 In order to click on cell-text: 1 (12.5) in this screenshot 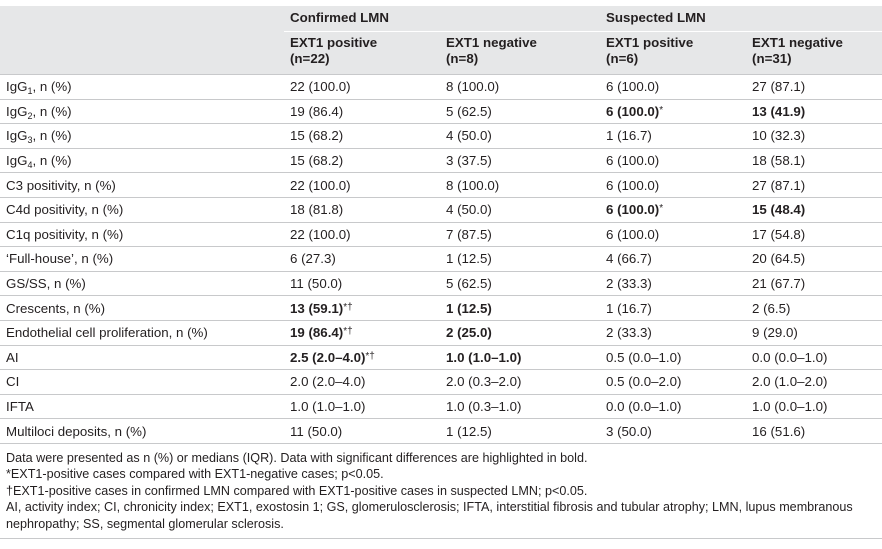, I will do `click(469, 431)`.